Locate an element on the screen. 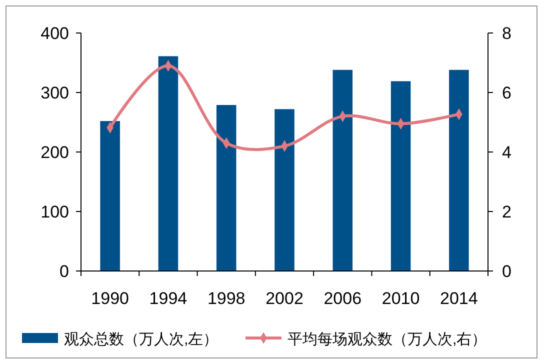 Image resolution: width=547 pixels, height=364 pixels. x-tick-label: 1994 is located at coordinates (168, 298).